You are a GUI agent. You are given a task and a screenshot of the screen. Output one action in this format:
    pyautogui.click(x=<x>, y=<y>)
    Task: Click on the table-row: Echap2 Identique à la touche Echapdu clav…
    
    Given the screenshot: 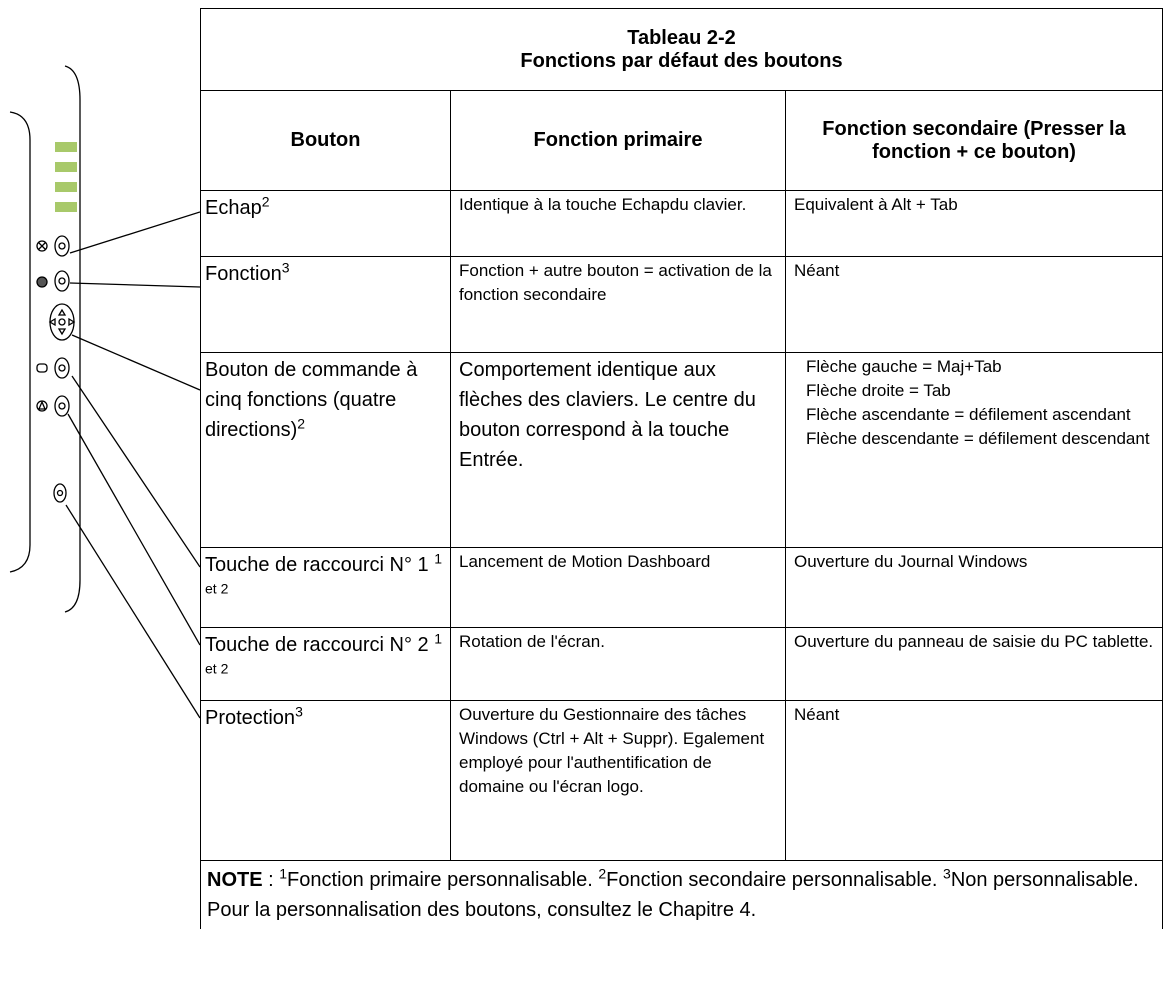 What is the action you would take?
    pyautogui.click(x=682, y=223)
    